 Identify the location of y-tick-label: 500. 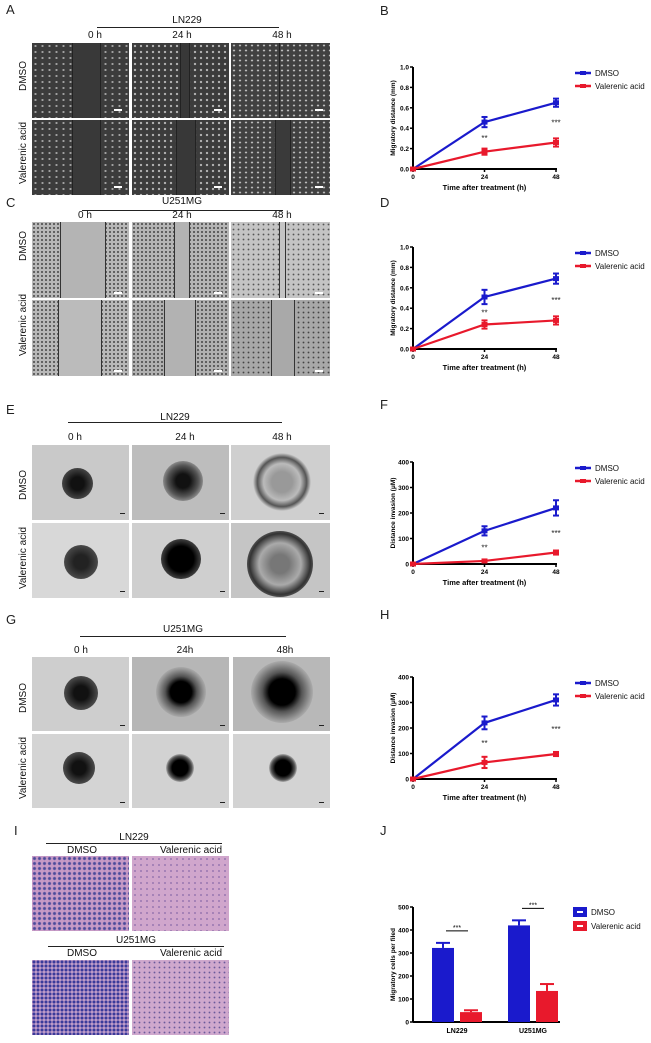
(403, 908).